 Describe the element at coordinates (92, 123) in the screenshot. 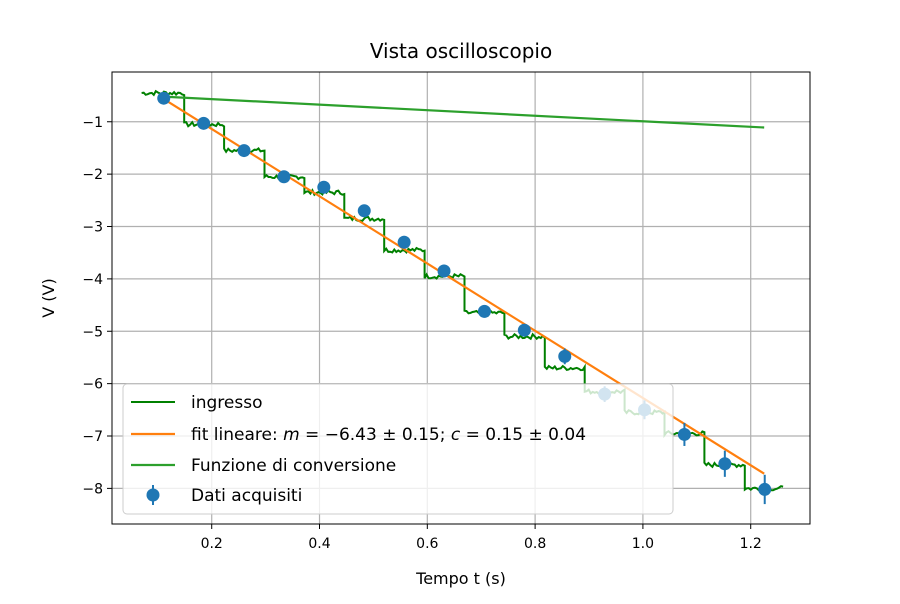

I see `y-tick-label: −1` at that location.